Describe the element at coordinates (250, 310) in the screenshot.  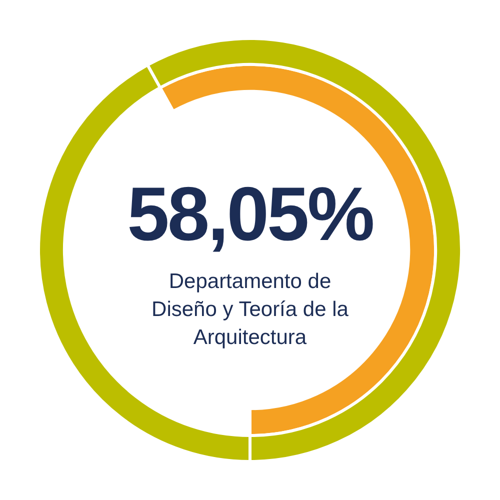
I see `text: Departamento de Diseño y Teoría de la Arquitectura` at that location.